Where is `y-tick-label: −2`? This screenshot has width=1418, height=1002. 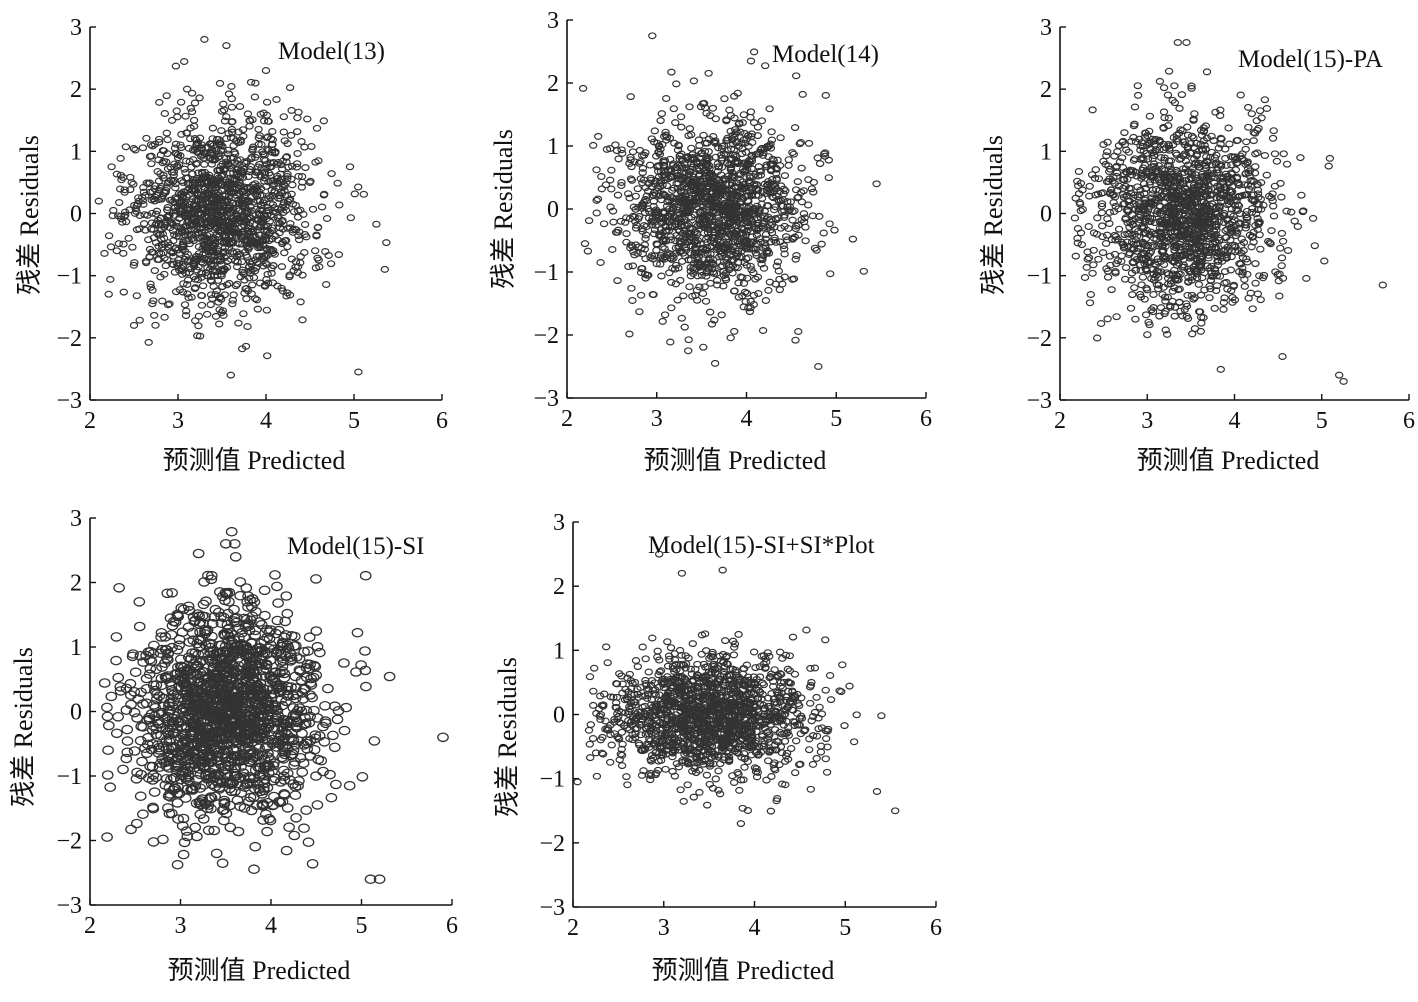 y-tick-label: −2 is located at coordinates (69, 339).